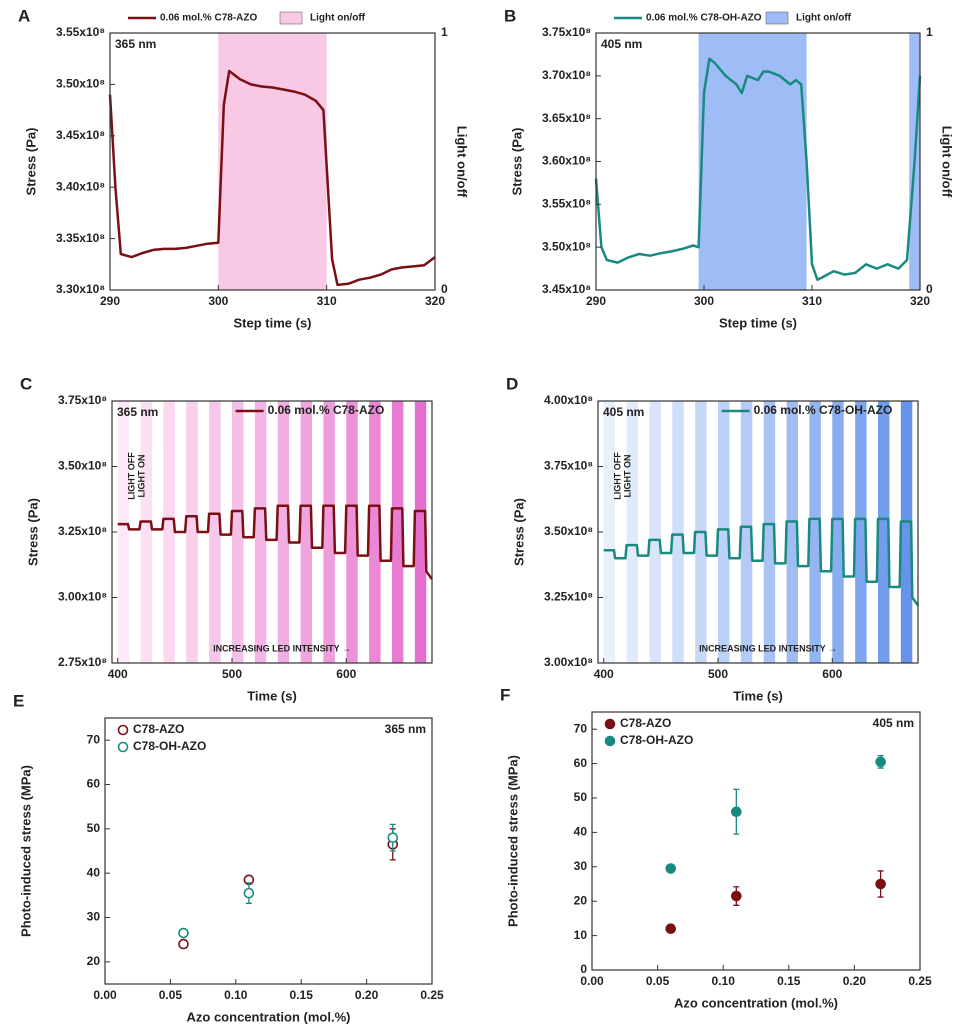 This screenshot has width=956, height=1033. I want to click on panel-letter: C, so click(26, 383).